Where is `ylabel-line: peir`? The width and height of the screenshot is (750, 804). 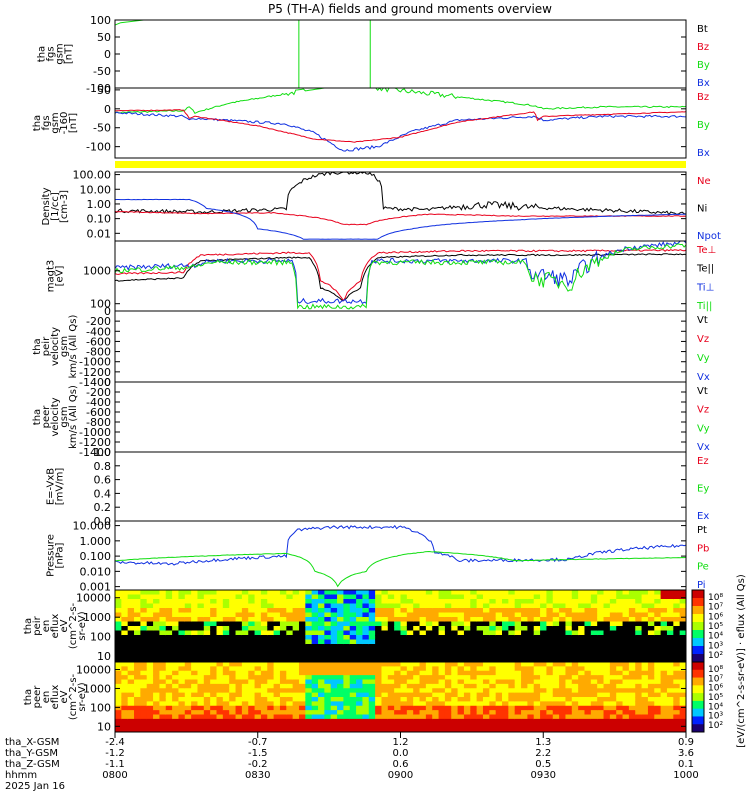 ylabel-line: peir is located at coordinates (37, 625).